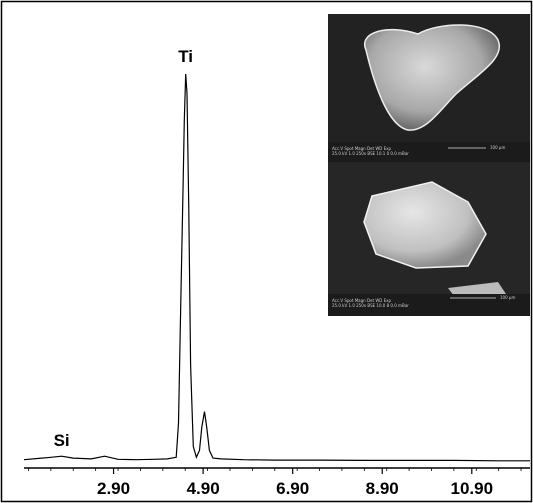 The height and width of the screenshot is (503, 533). I want to click on x-tick-label-3: 8.90, so click(382, 488).